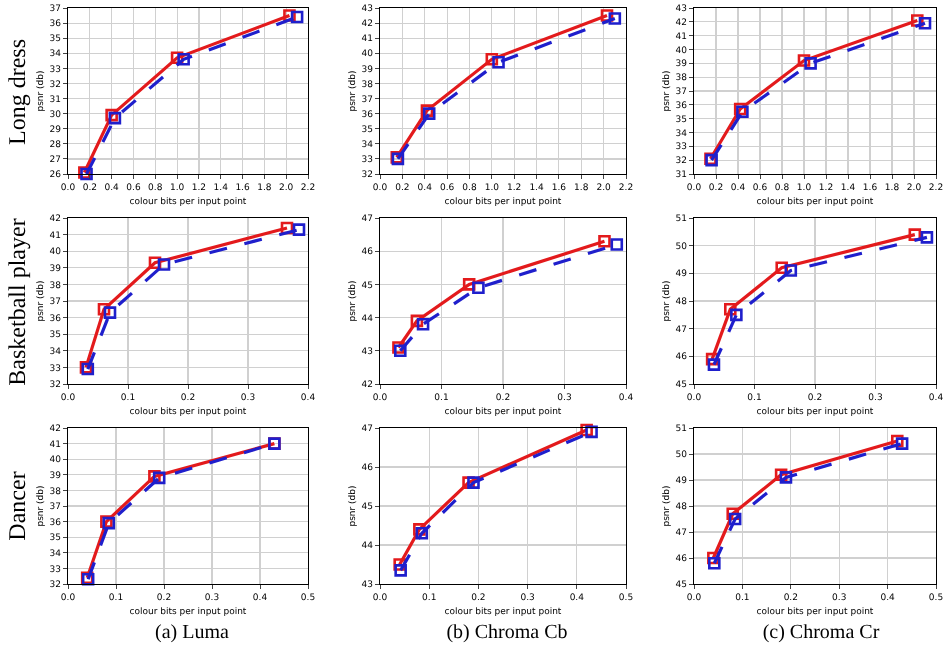 The image size is (948, 646). I want to click on text: (b) Chroma Cb, so click(507, 633).